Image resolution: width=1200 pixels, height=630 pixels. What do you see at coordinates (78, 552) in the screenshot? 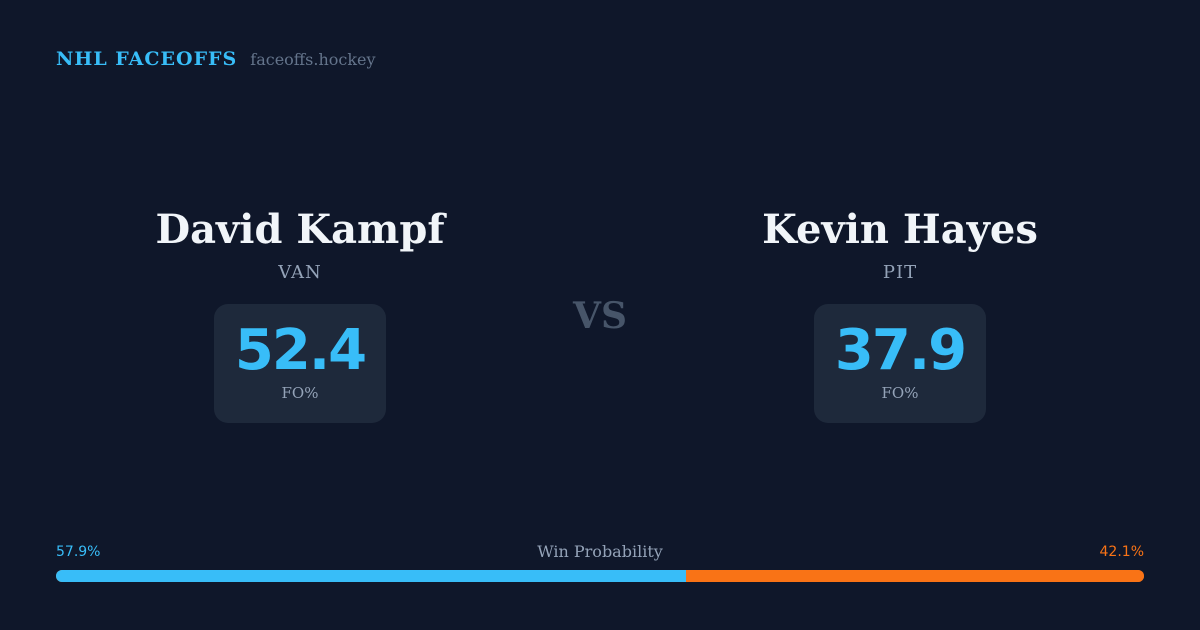
I see `win-probability-left-value: 57.9%` at bounding box center [78, 552].